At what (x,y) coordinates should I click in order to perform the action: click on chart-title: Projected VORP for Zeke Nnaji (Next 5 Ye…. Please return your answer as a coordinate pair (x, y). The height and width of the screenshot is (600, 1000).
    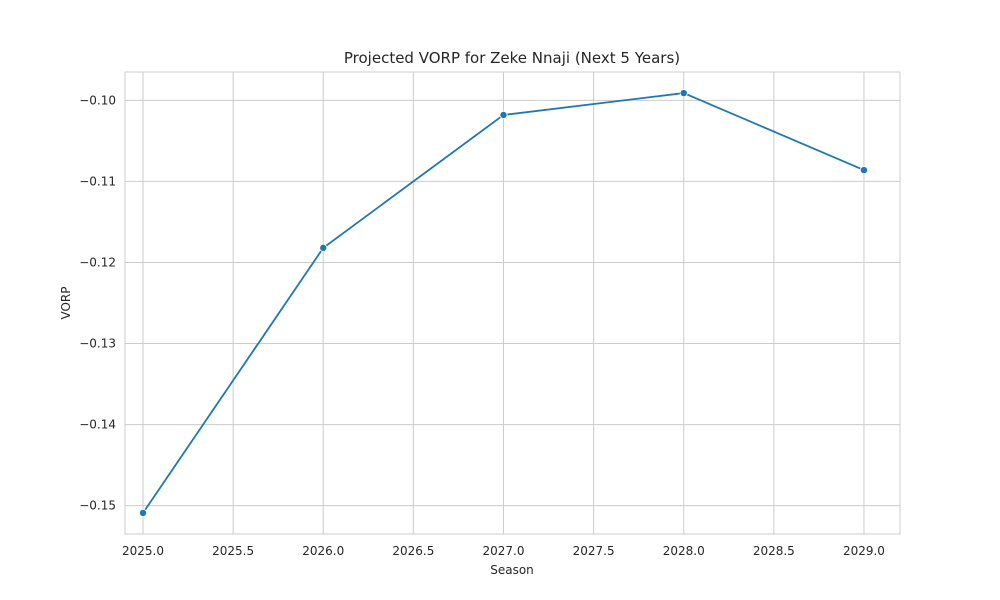
    Looking at the image, I should click on (512, 58).